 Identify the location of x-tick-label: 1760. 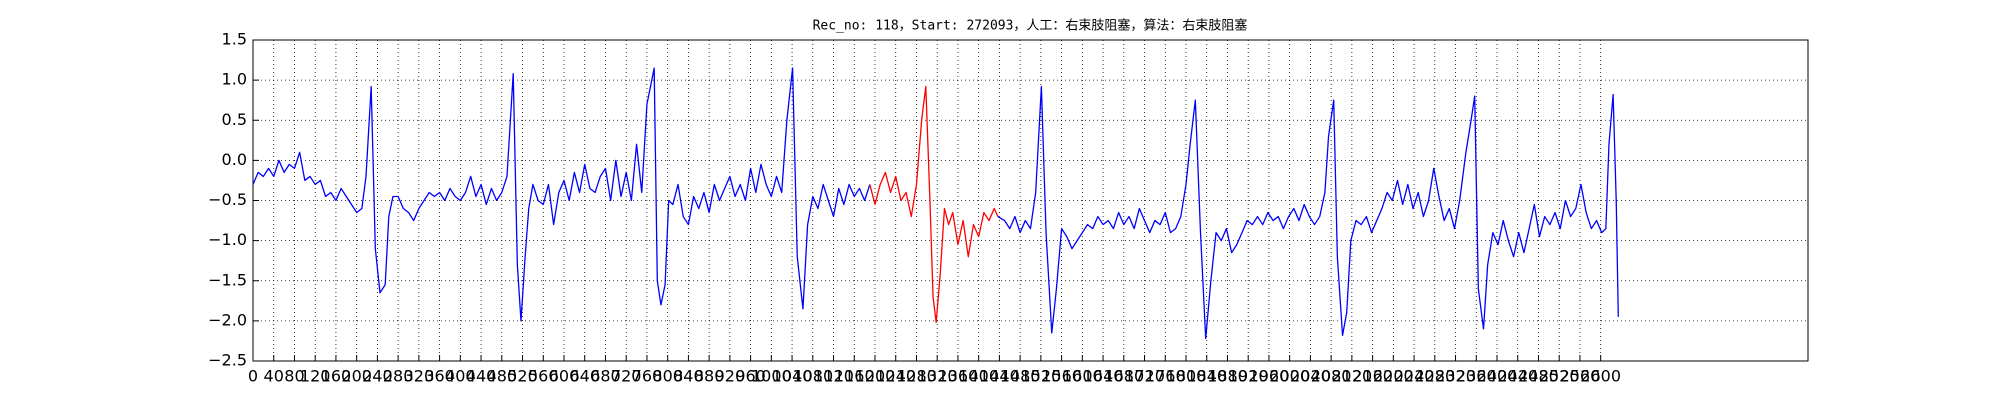
(1165, 376).